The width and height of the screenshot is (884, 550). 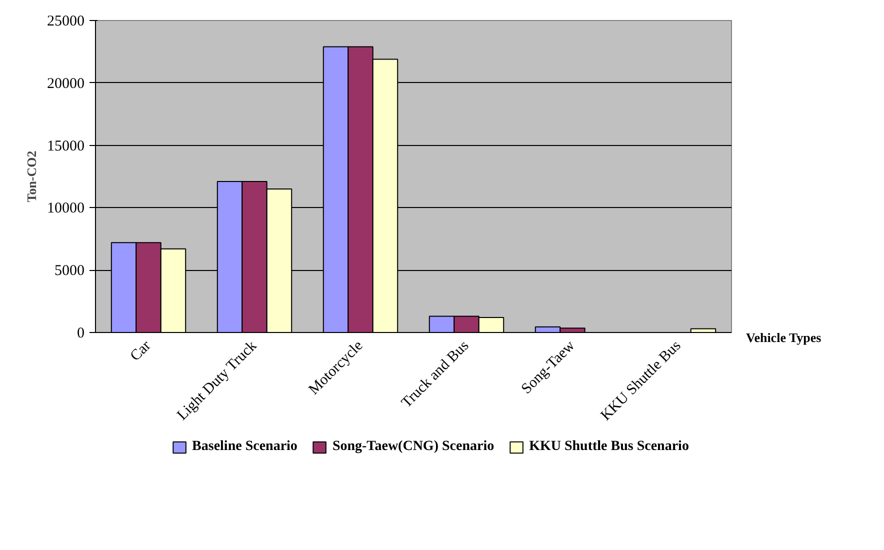 I want to click on y-tick-label: 20000, so click(x=65, y=84).